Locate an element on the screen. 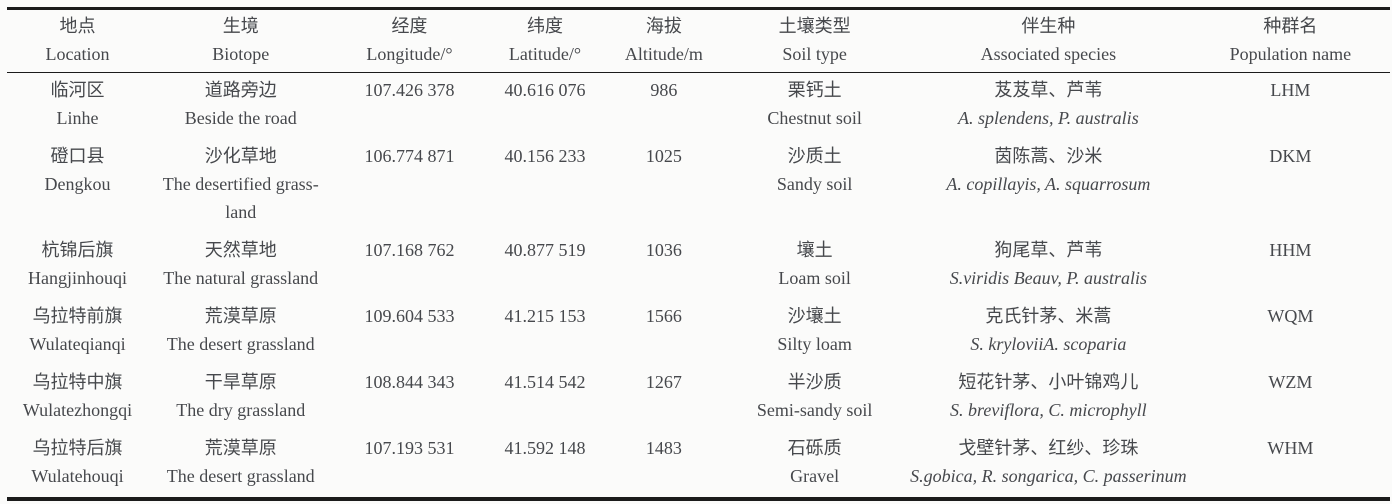 The image size is (1392, 504). cell-altitude: 1566 is located at coordinates (663, 332).